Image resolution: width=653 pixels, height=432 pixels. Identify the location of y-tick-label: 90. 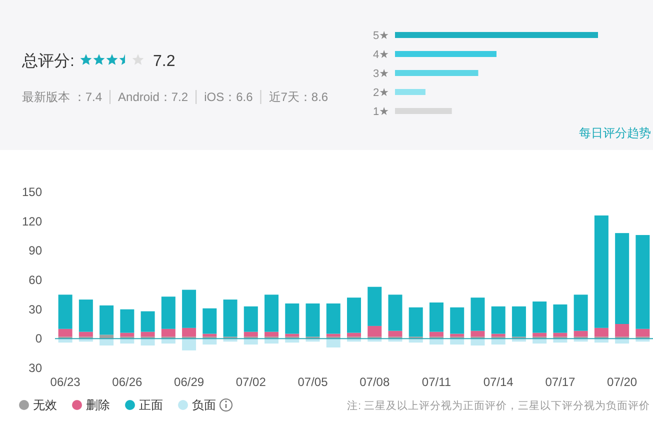
(35, 251).